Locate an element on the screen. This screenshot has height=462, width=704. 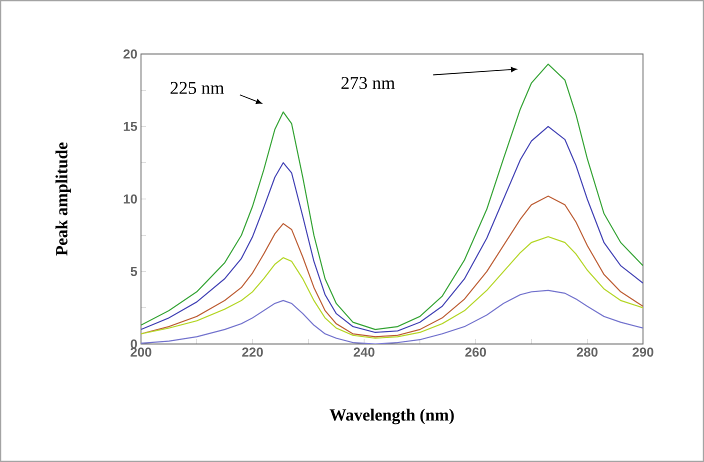
annotation: 273 nm is located at coordinates (368, 83).